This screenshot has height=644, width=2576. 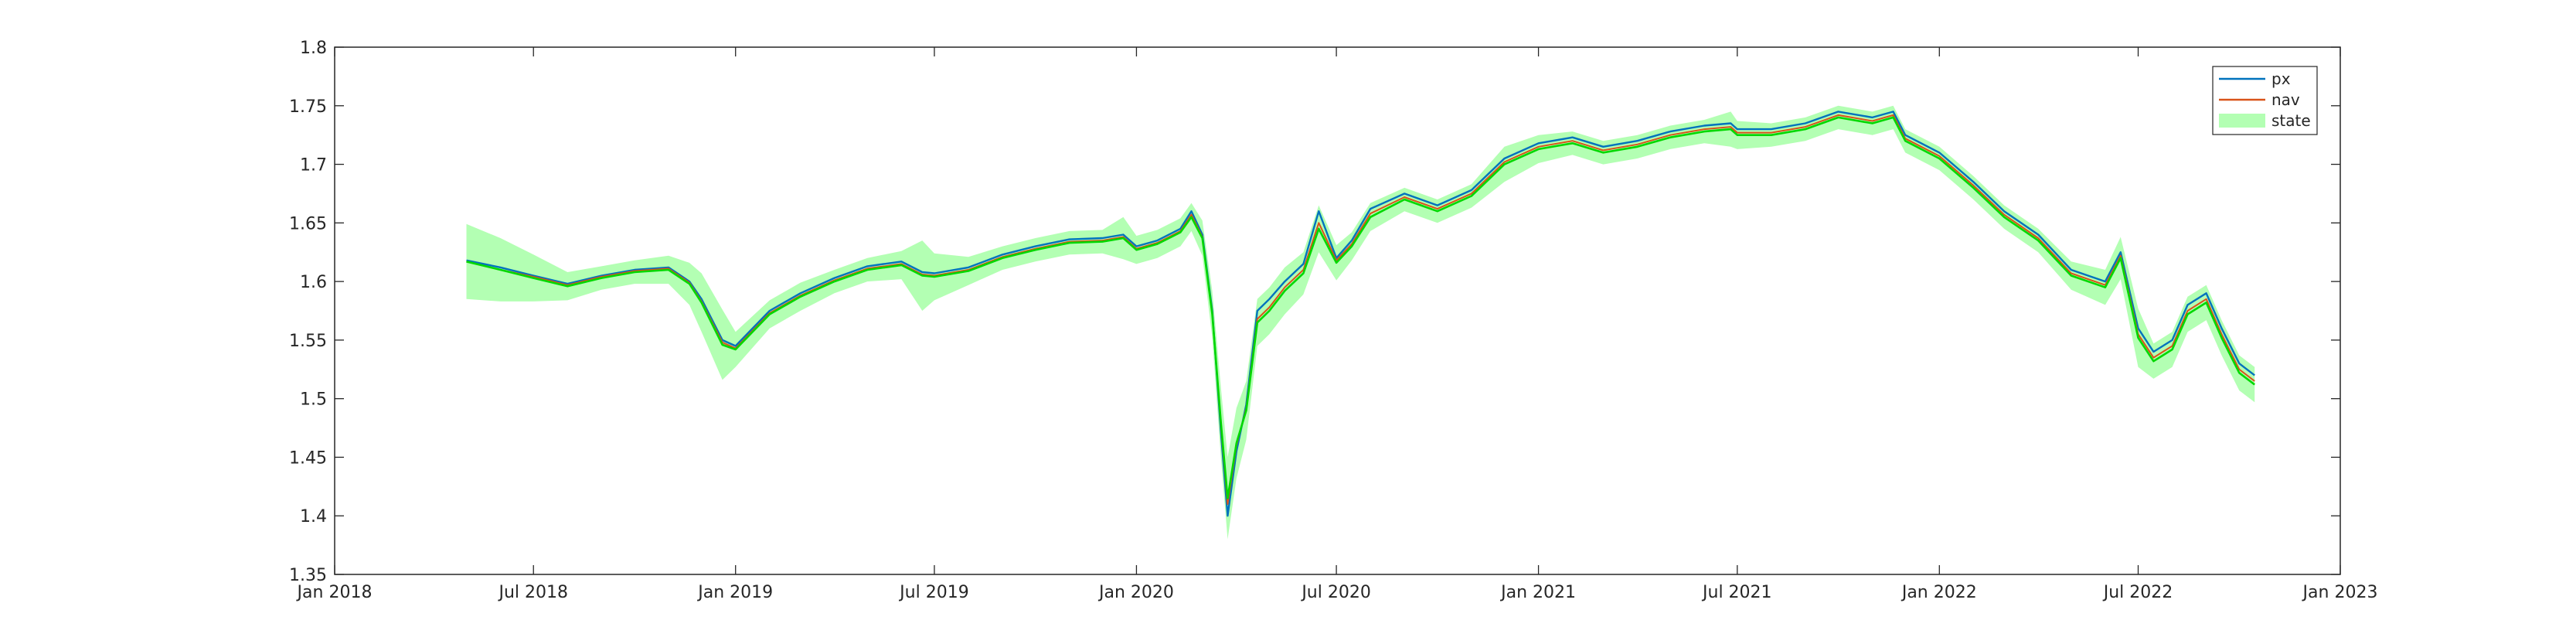 What do you see at coordinates (308, 575) in the screenshot?
I see `y-tick-label: 1.35` at bounding box center [308, 575].